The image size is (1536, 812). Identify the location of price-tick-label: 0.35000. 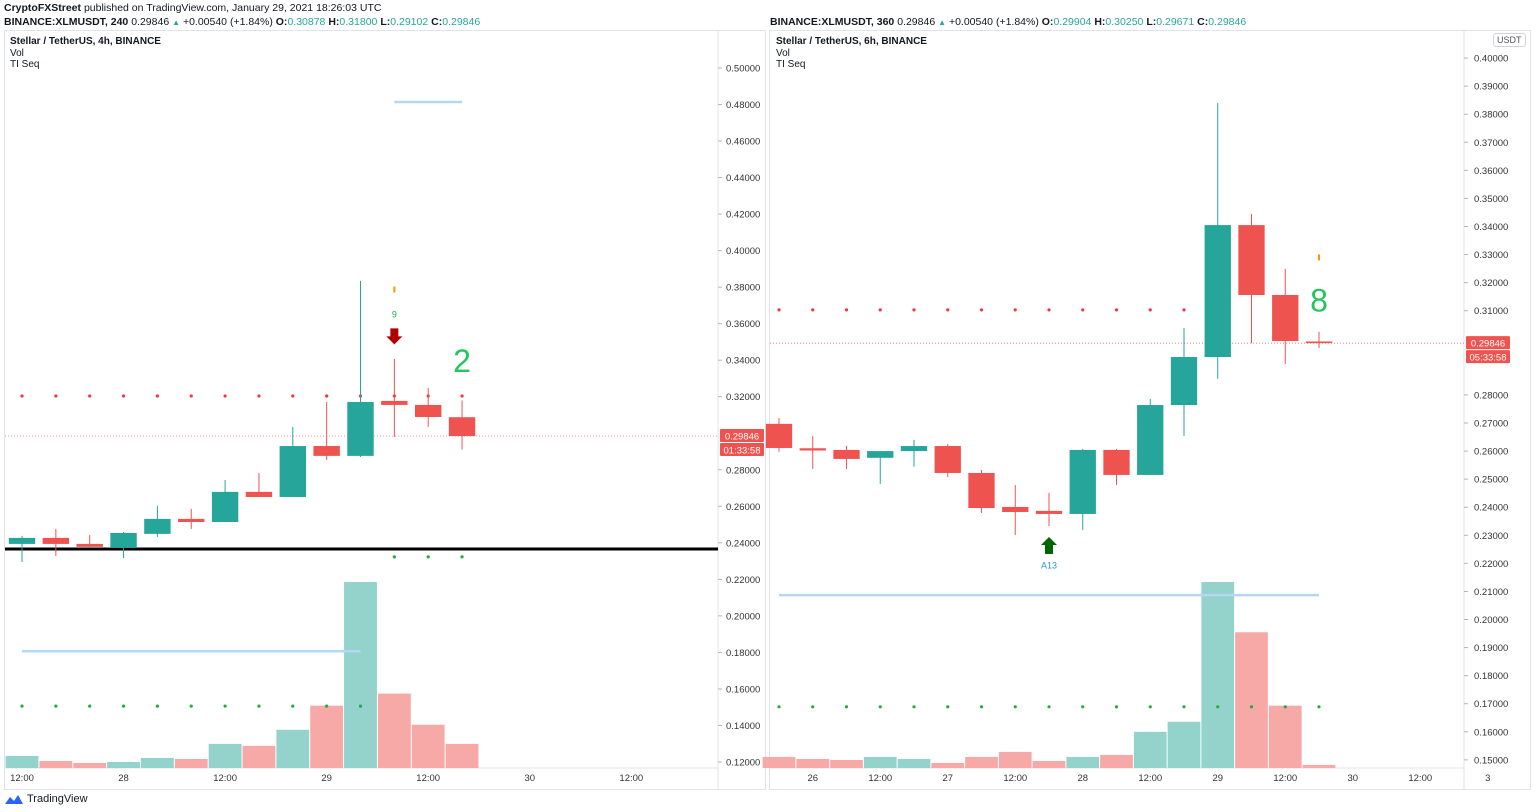
(1491, 199).